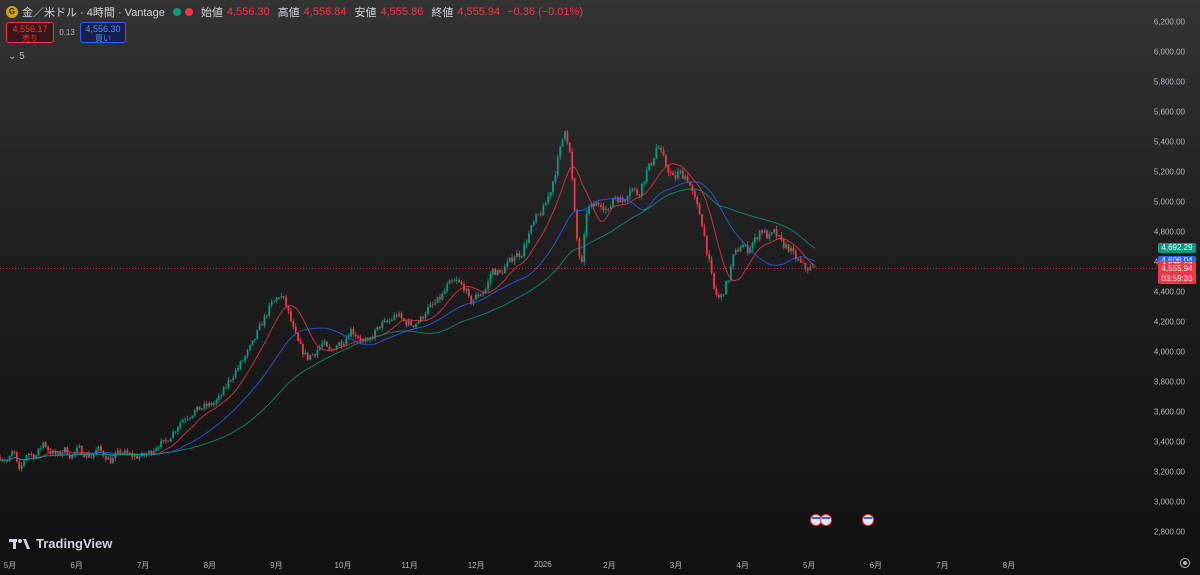 The height and width of the screenshot is (575, 1200). Describe the element at coordinates (545, 12) in the screenshot. I see `change-value: −0.36 (−0.01%)` at that location.